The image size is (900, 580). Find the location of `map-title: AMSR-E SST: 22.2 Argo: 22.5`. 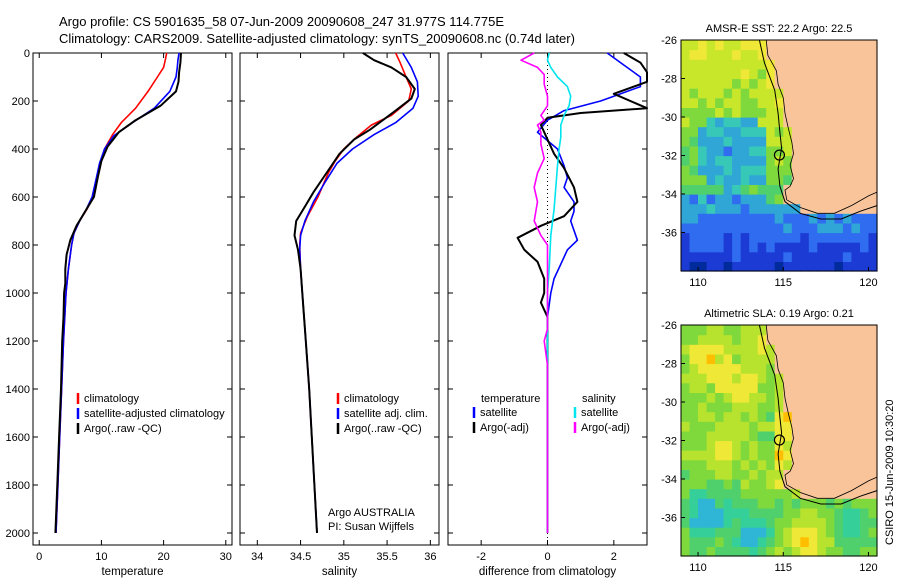

map-title: AMSR-E SST: 22.2 Argo: 22.5 is located at coordinates (779, 29).